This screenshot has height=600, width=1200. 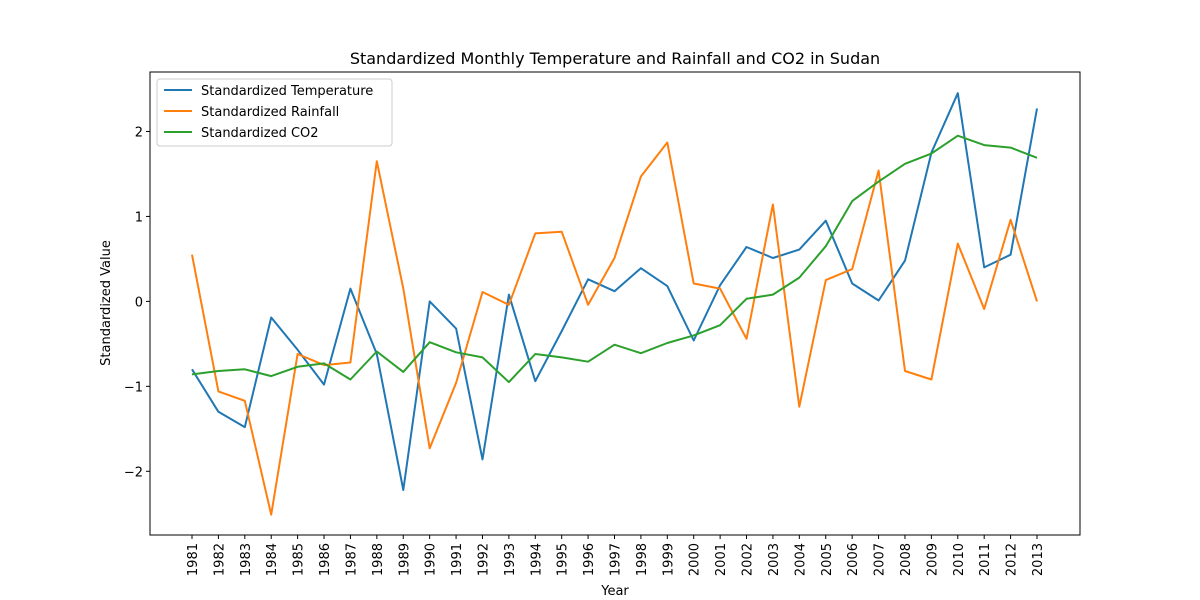 What do you see at coordinates (668, 559) in the screenshot?
I see `x-tick-label: 1999` at bounding box center [668, 559].